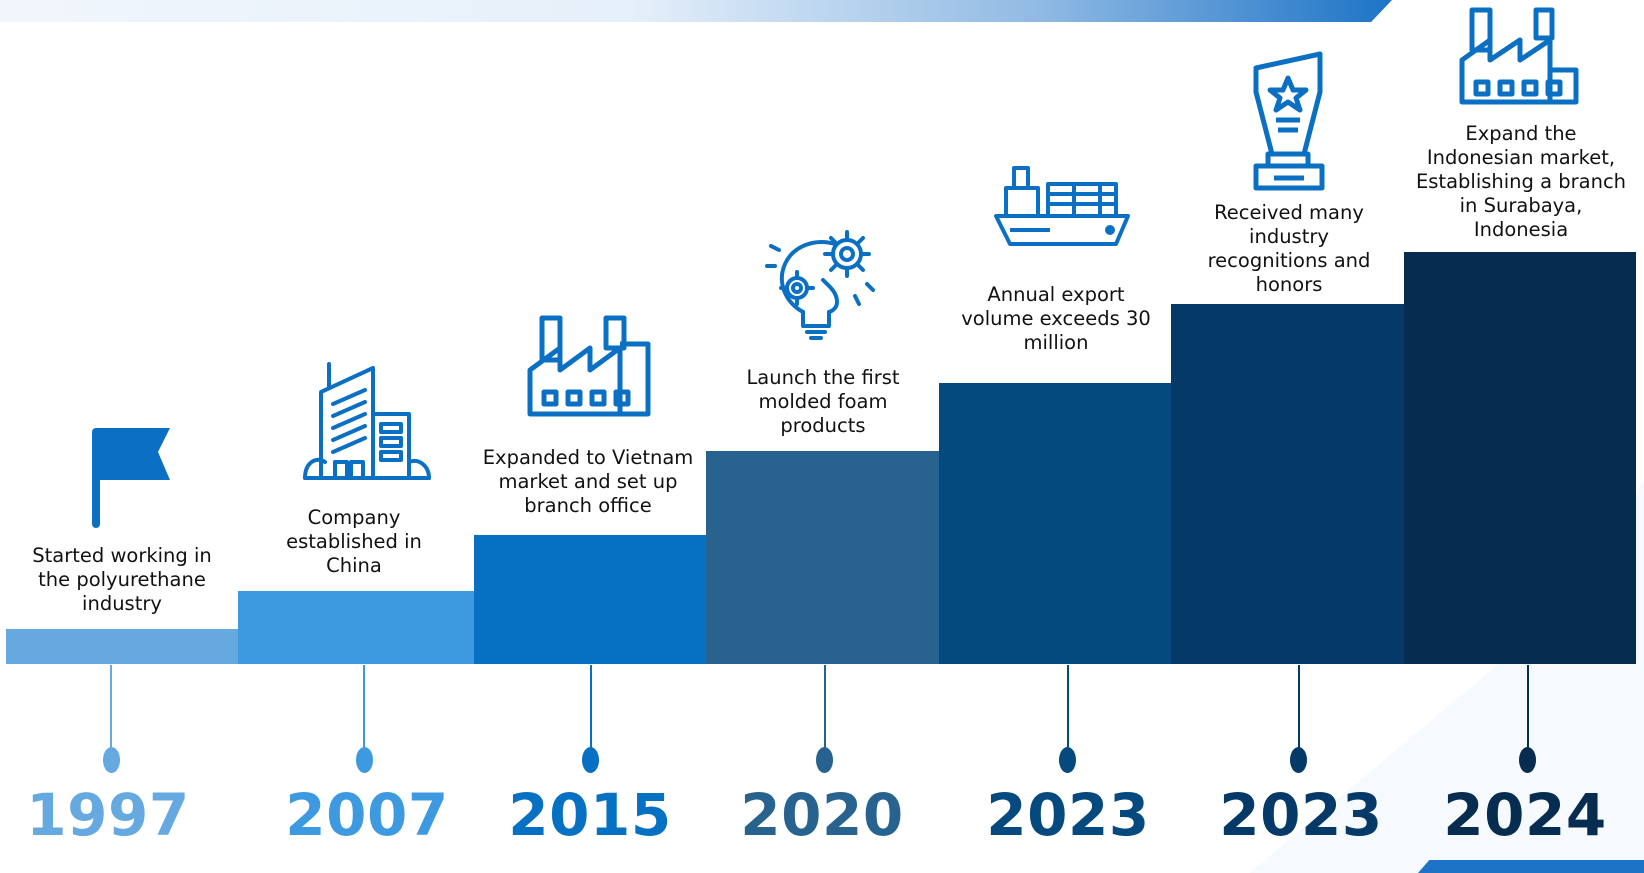 The image size is (1644, 873). Describe the element at coordinates (820, 285) in the screenshot. I see `lightbulb-gear-icon` at that location.